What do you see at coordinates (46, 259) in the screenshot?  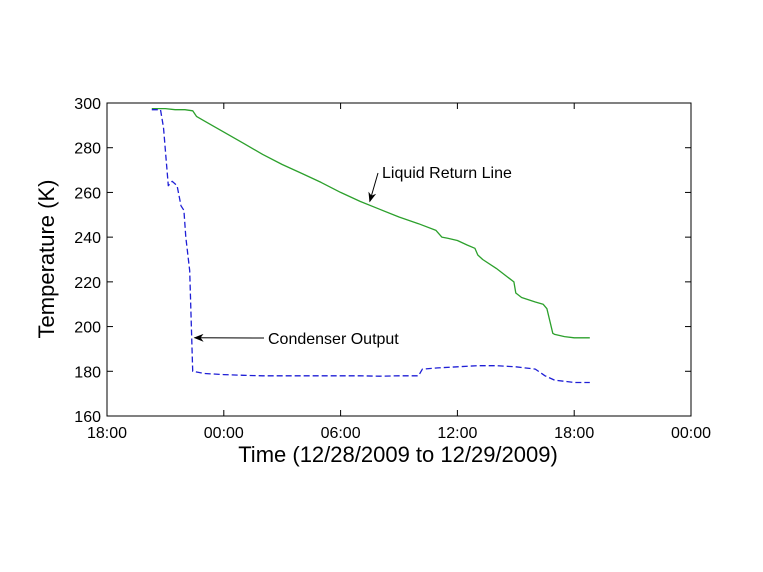 I see `y-axis-label: Temperature (K)` at bounding box center [46, 259].